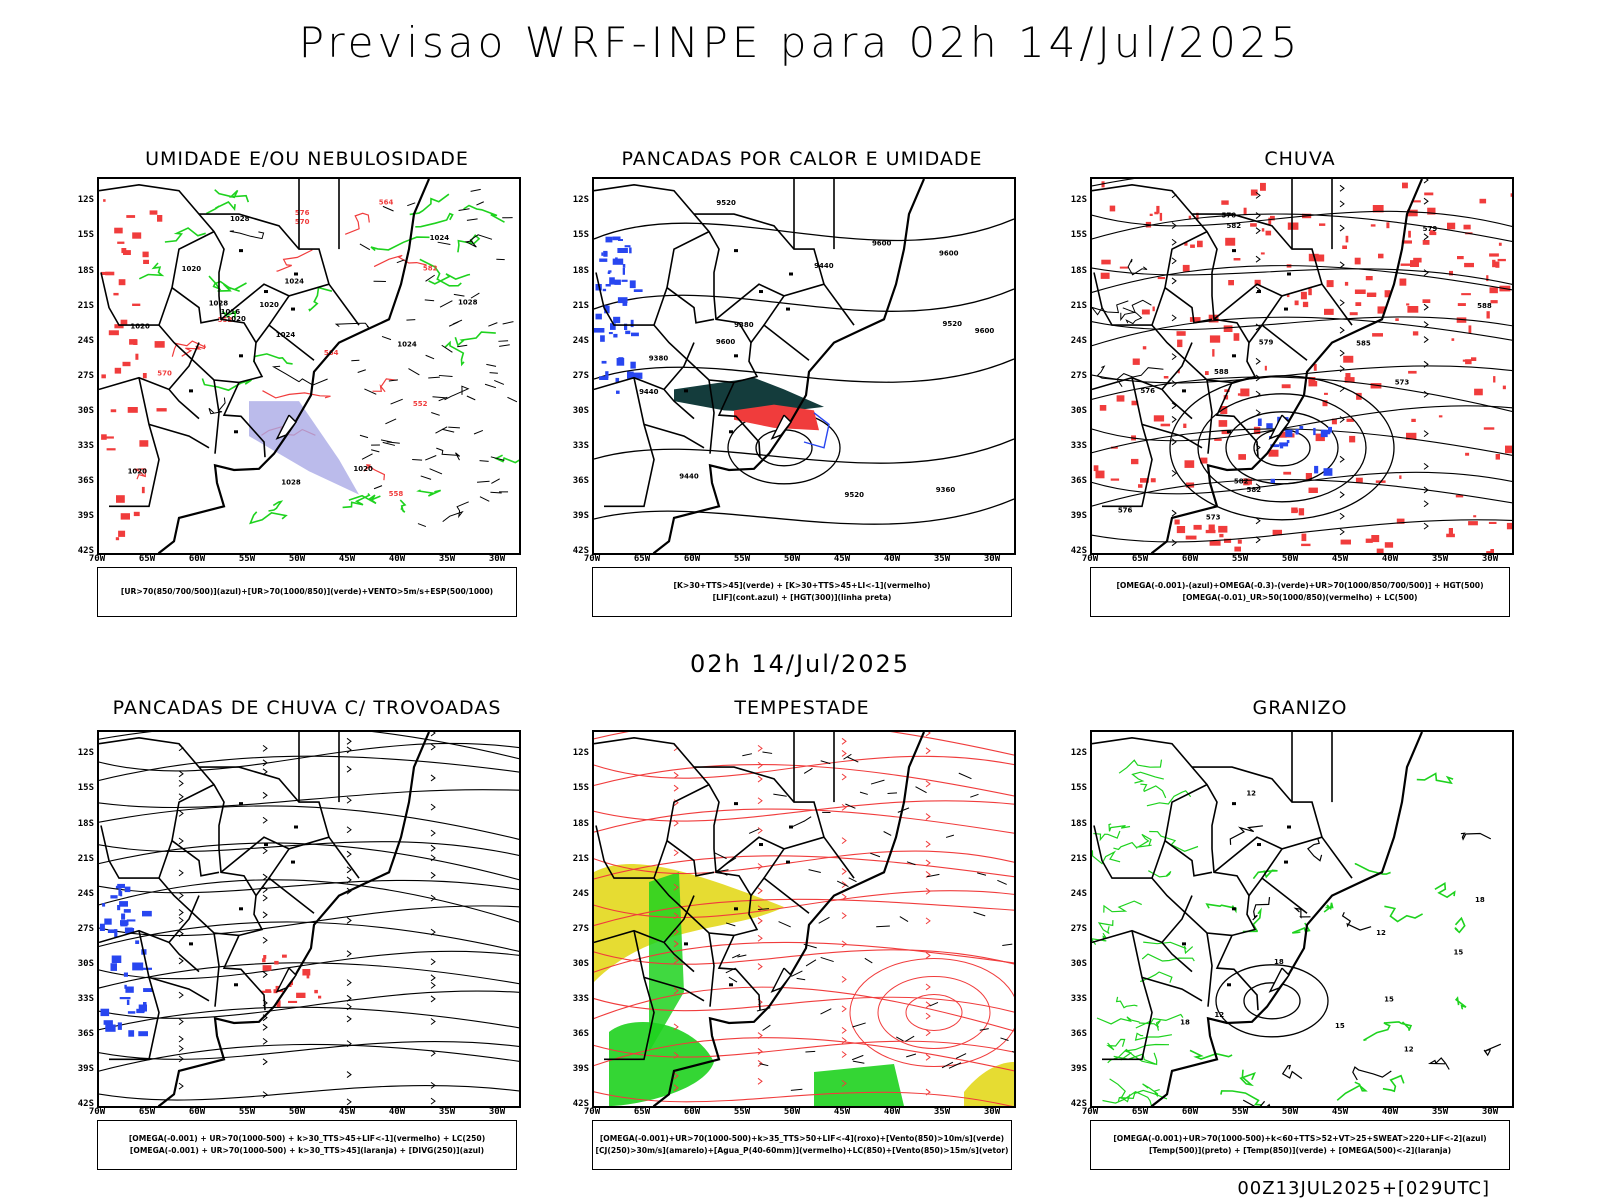 This screenshot has width=1600, height=1200. I want to click on base-map, so click(1258, 919).